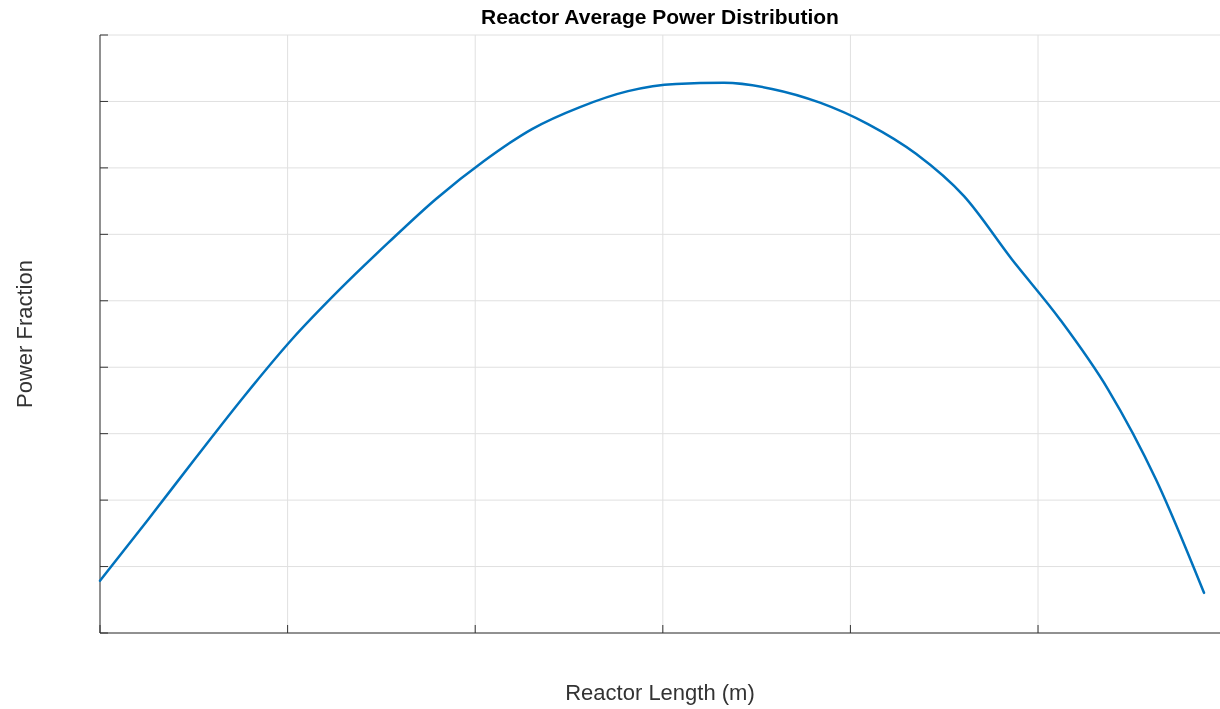  Describe the element at coordinates (660, 692) in the screenshot. I see `x-axis-title: Reactor Length (m)` at that location.